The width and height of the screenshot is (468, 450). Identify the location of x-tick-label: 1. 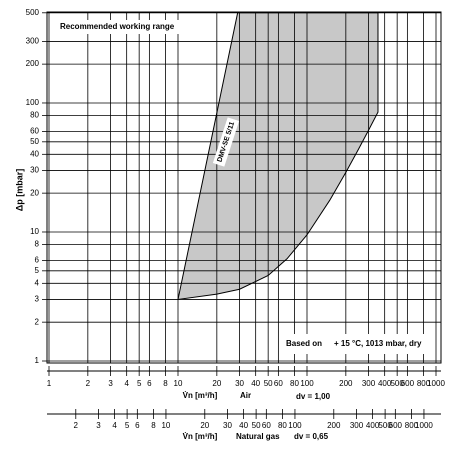
(49, 383).